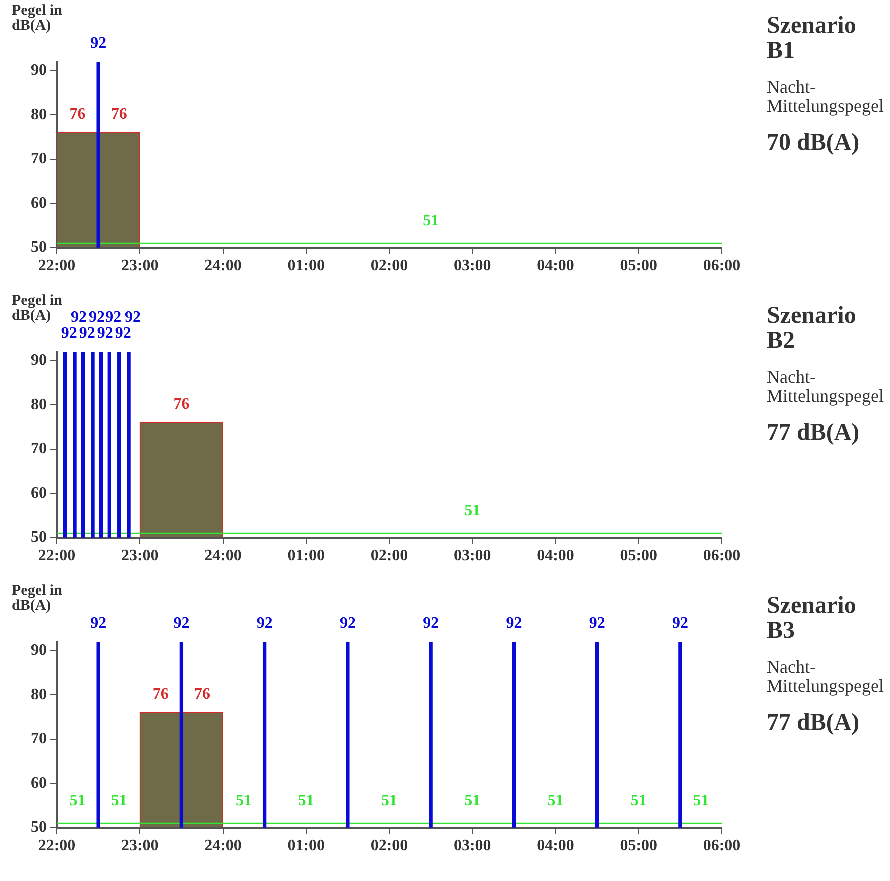 Image resolution: width=890 pixels, height=881 pixels. What do you see at coordinates (812, 38) in the screenshot?
I see `text: Szenario B1` at bounding box center [812, 38].